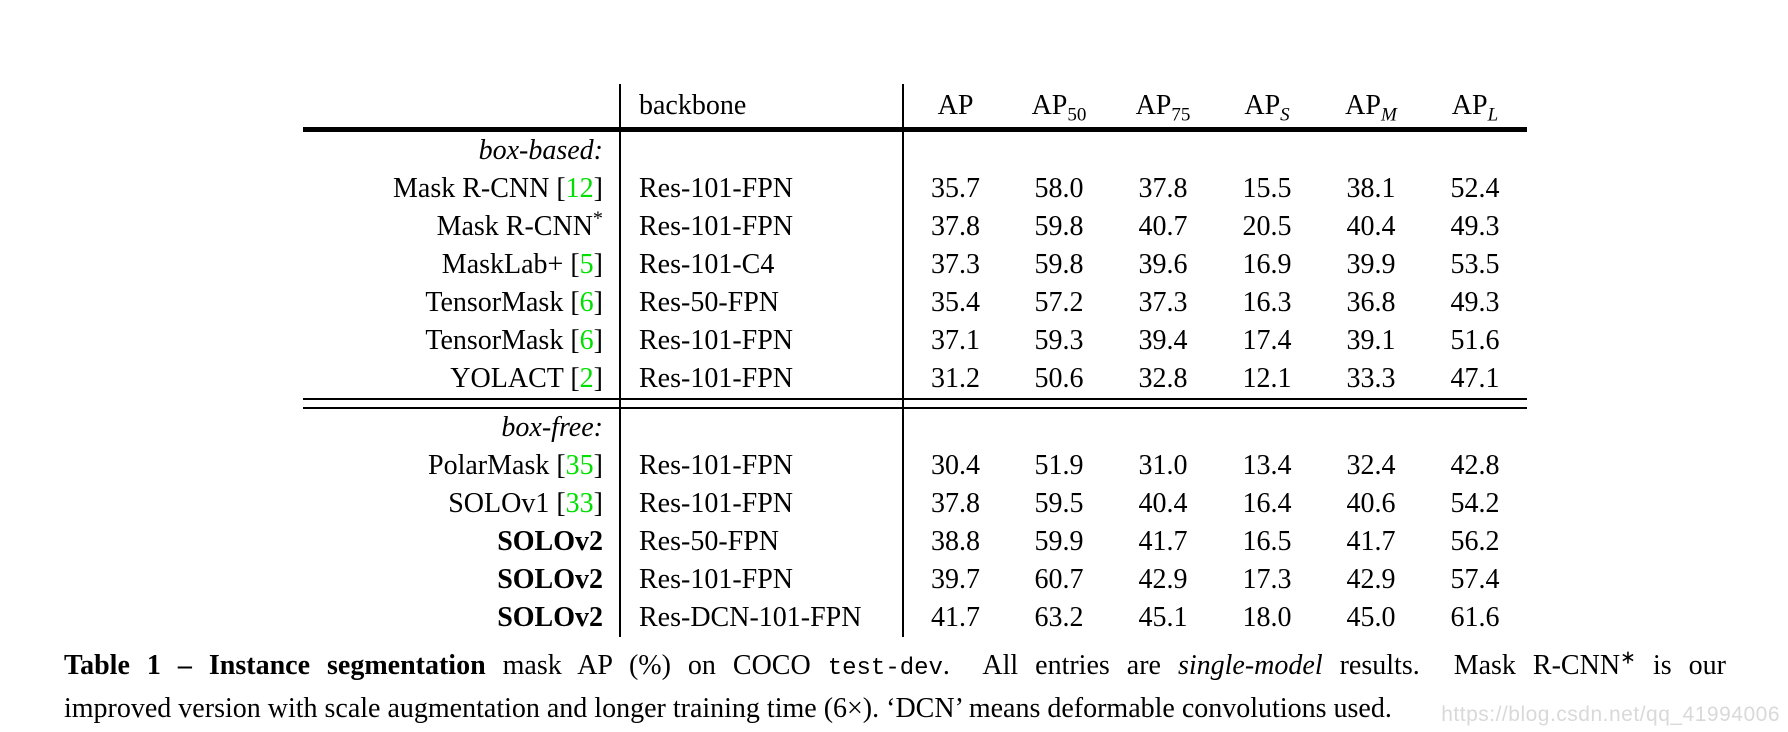 Image resolution: width=1788 pixels, height=732 pixels. Describe the element at coordinates (1163, 503) in the screenshot. I see `metric-value: 40.4` at that location.